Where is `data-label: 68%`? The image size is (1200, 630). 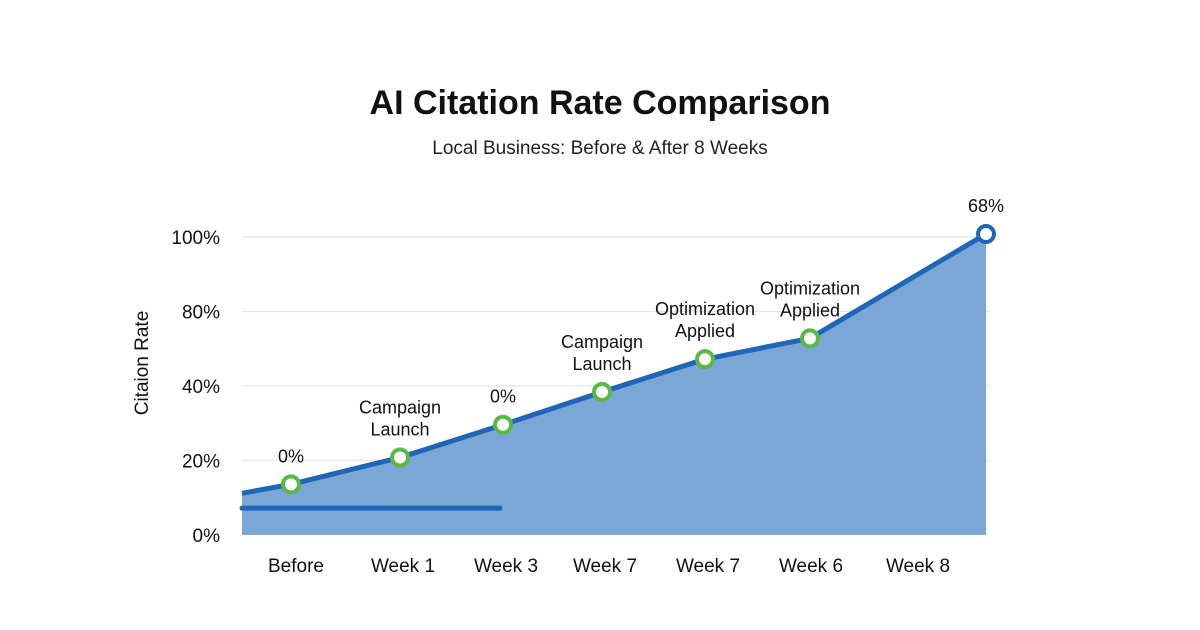
data-label: 68% is located at coordinates (986, 206).